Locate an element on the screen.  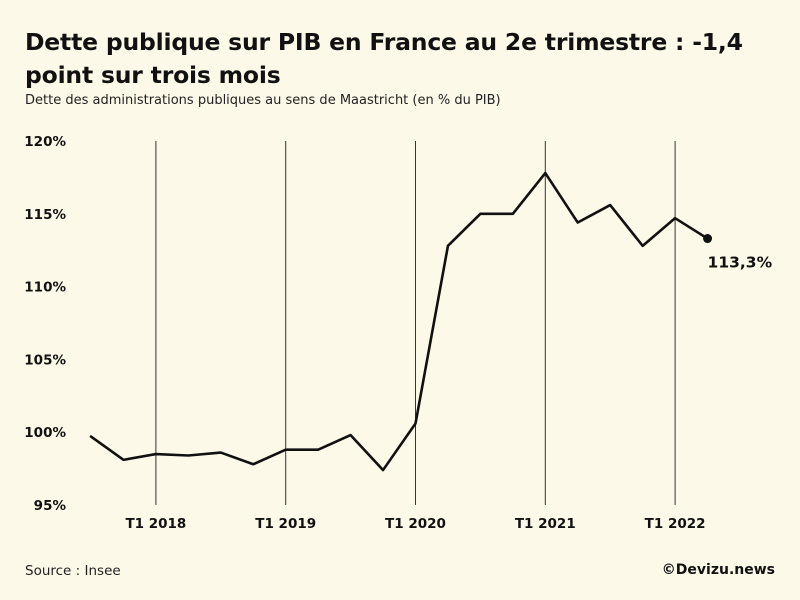
end-value-label: 113,3% is located at coordinates (740, 263).